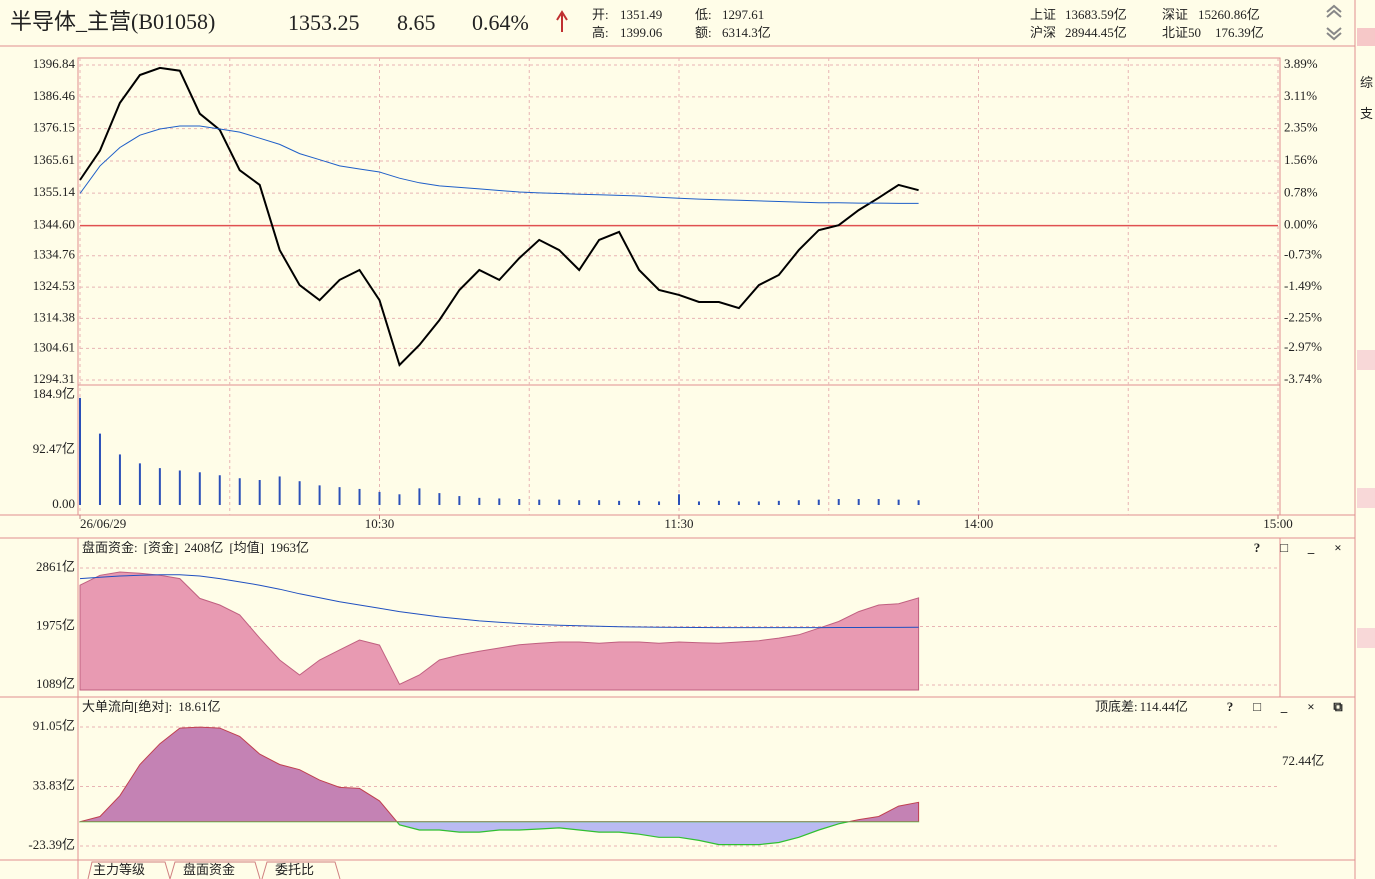 This screenshot has height=879, width=1375. What do you see at coordinates (1338, 706) in the screenshot?
I see `panel-control: ⧉` at bounding box center [1338, 706].